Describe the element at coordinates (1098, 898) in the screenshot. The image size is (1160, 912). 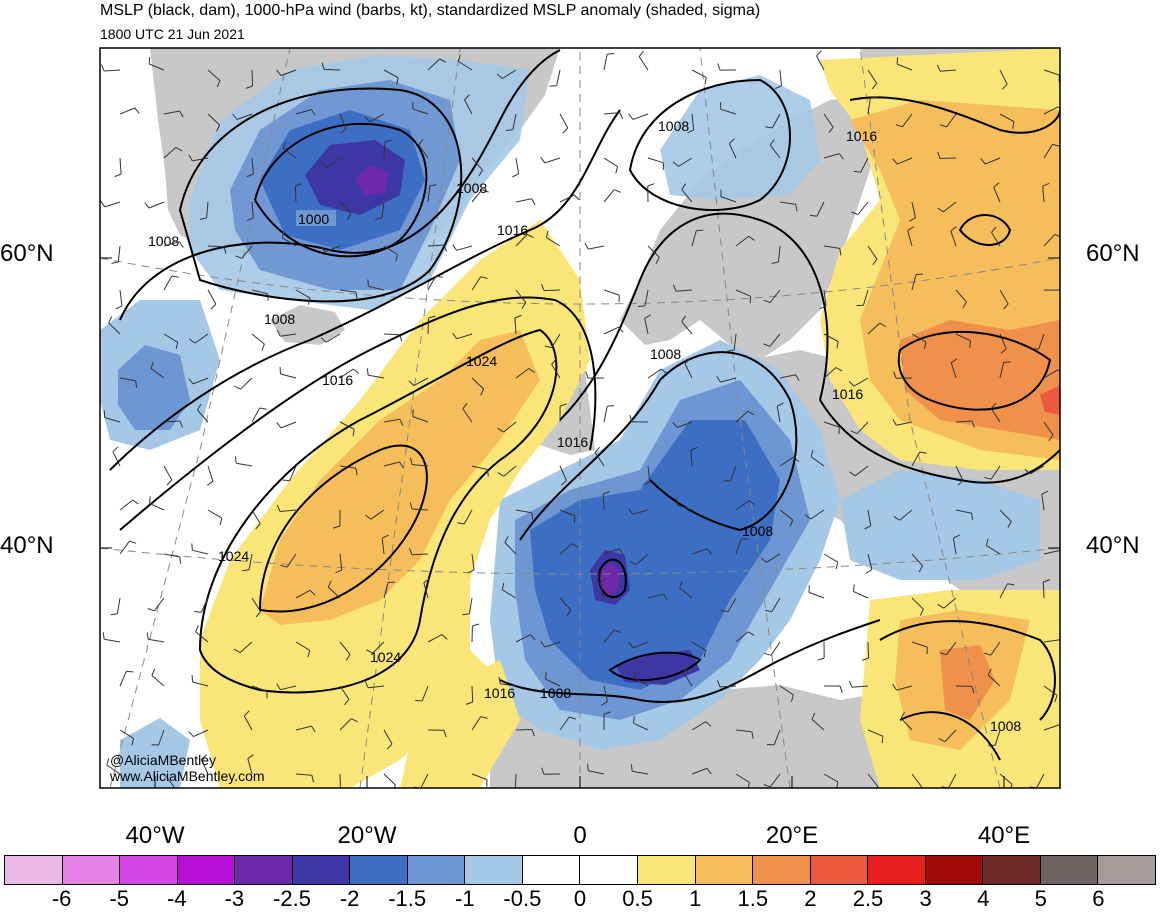
I see `colorbar-label: 6` at that location.